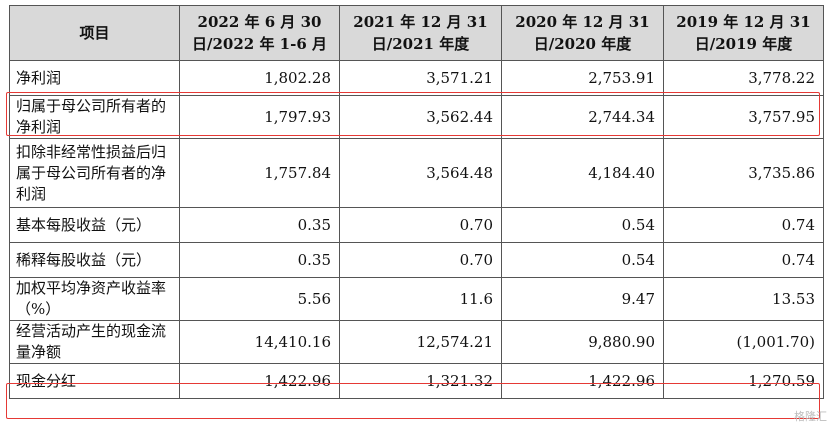 This screenshot has height=426, width=831. I want to click on cell-value: 3,778.22, so click(743, 78).